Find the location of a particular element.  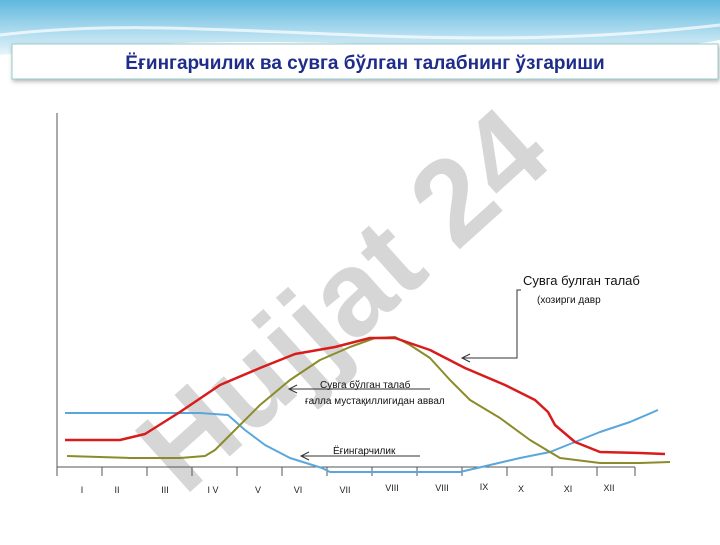

month-label: XII is located at coordinates (608, 488).